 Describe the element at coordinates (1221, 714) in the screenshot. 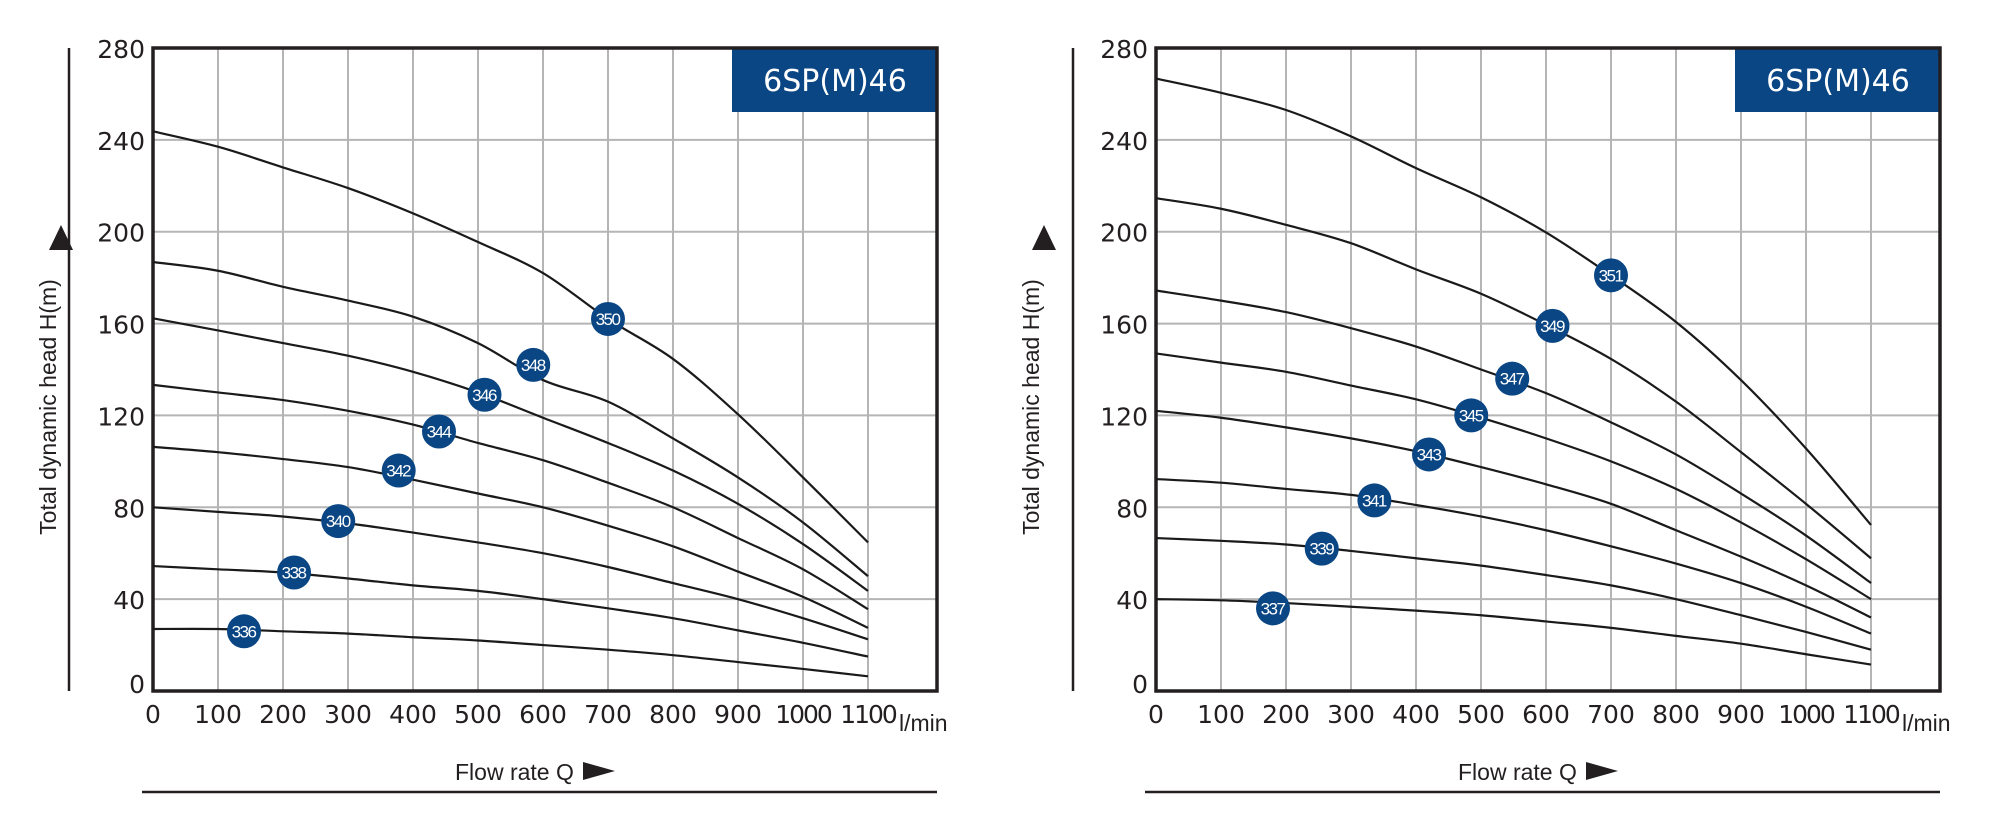

I see `x-tick-label: 100` at that location.